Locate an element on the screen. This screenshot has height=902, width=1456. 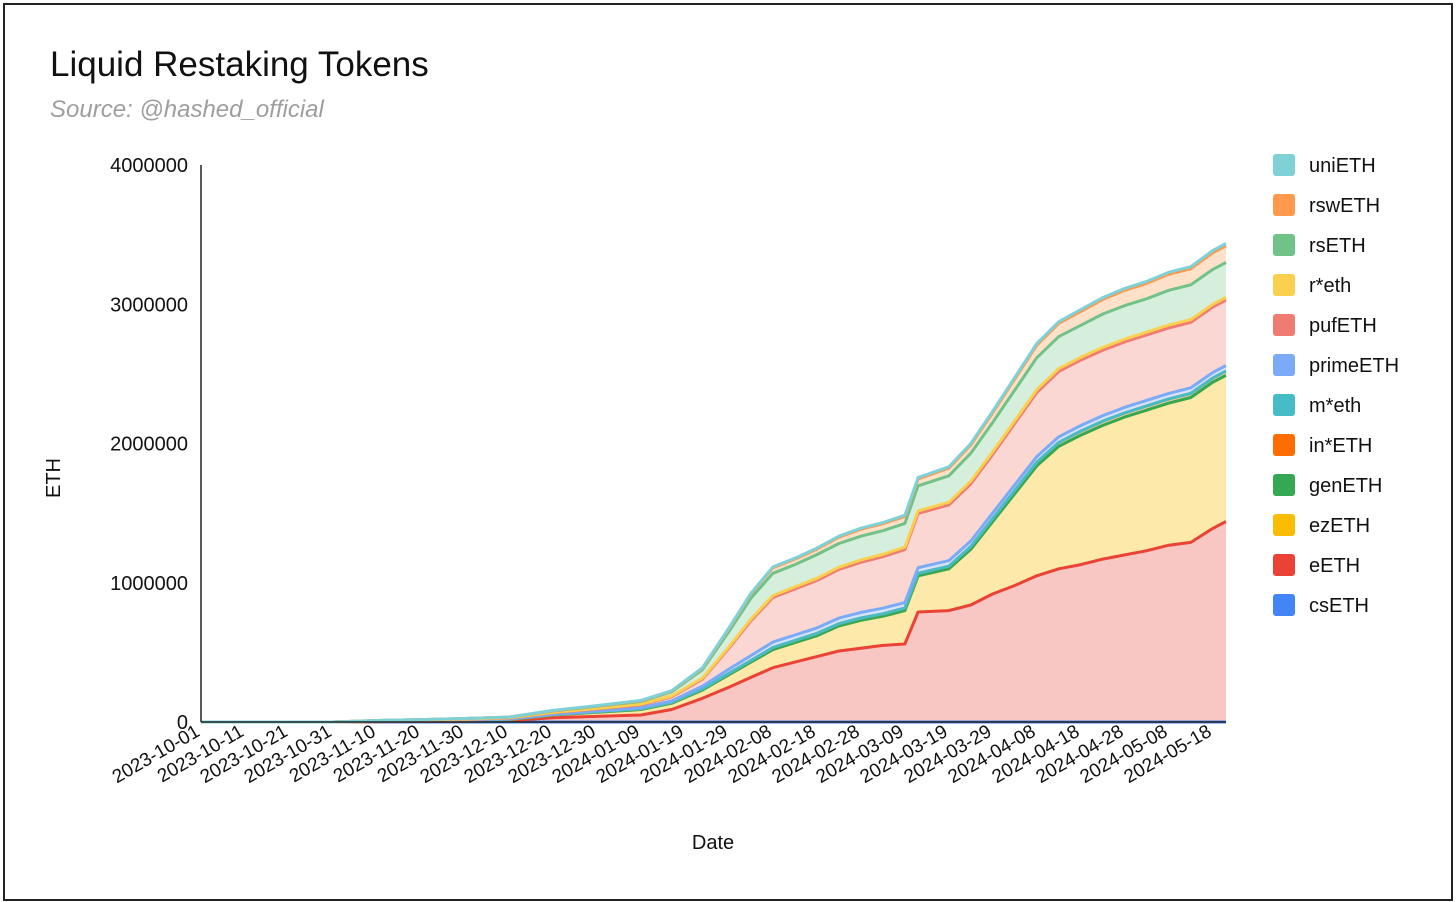
legend-item-ezeth: ezETH is located at coordinates (1321, 525).